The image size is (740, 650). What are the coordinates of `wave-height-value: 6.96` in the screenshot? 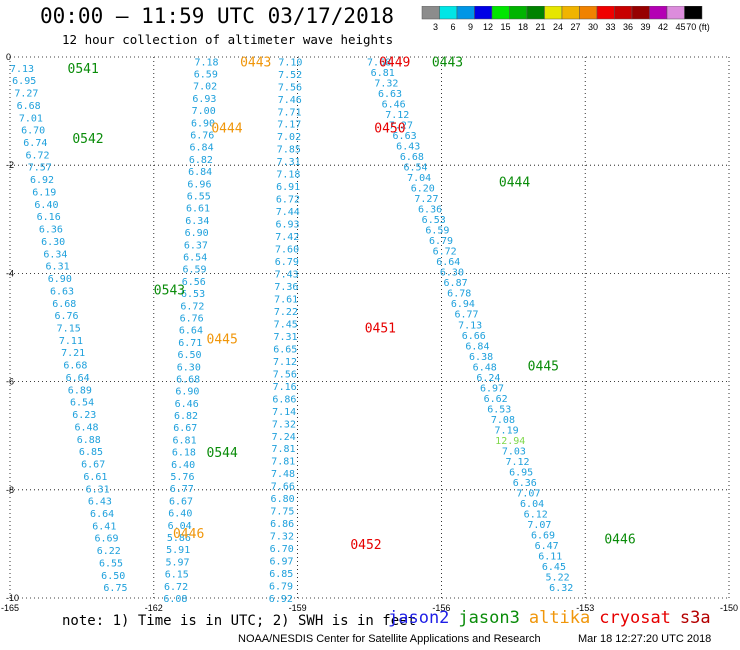 It's located at (199, 184).